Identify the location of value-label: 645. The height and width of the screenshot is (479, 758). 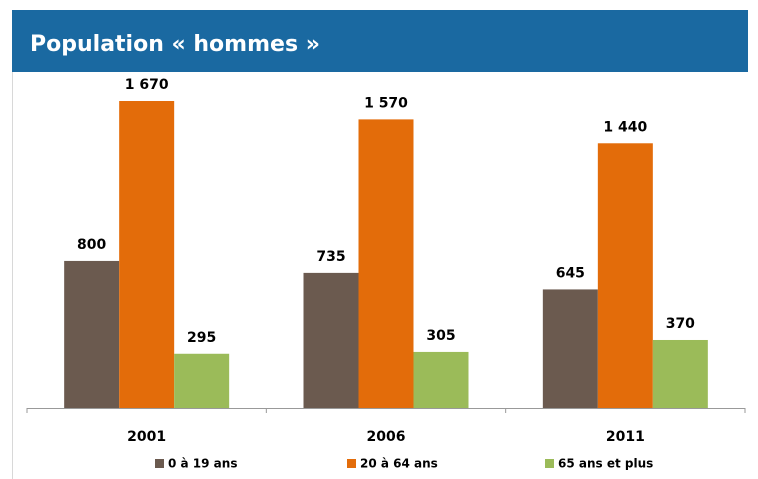
(570, 273).